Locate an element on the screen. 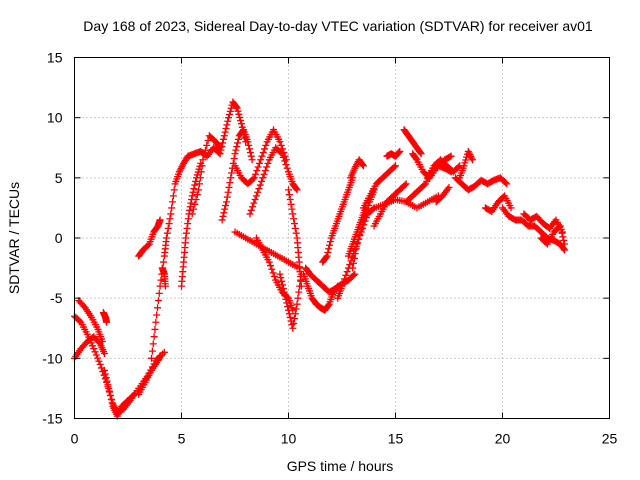 Image resolution: width=640 pixels, height=480 pixels. series-track-t is located at coordinates (320, 292).